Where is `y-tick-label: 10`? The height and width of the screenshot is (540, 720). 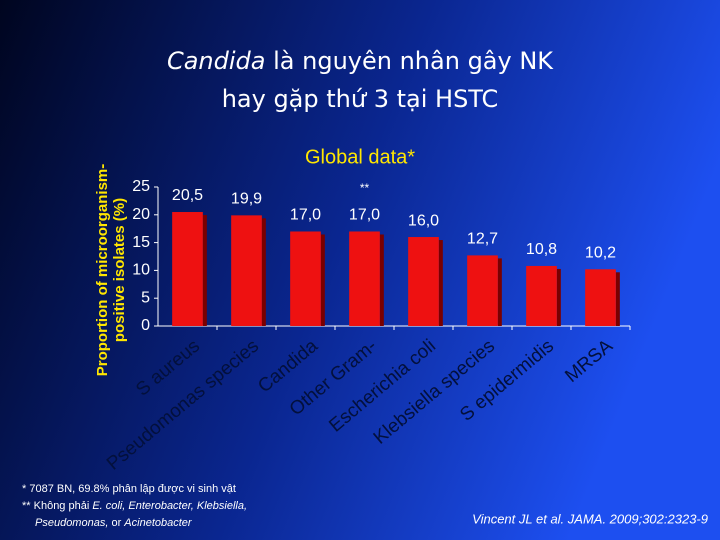
y-tick-label: 10 is located at coordinates (141, 270).